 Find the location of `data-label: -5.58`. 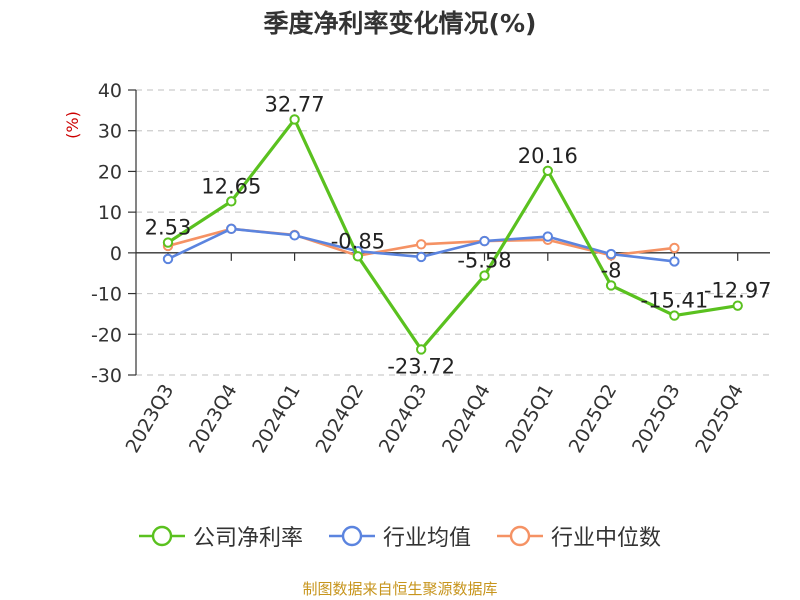

data-label: -5.58 is located at coordinates (484, 261).